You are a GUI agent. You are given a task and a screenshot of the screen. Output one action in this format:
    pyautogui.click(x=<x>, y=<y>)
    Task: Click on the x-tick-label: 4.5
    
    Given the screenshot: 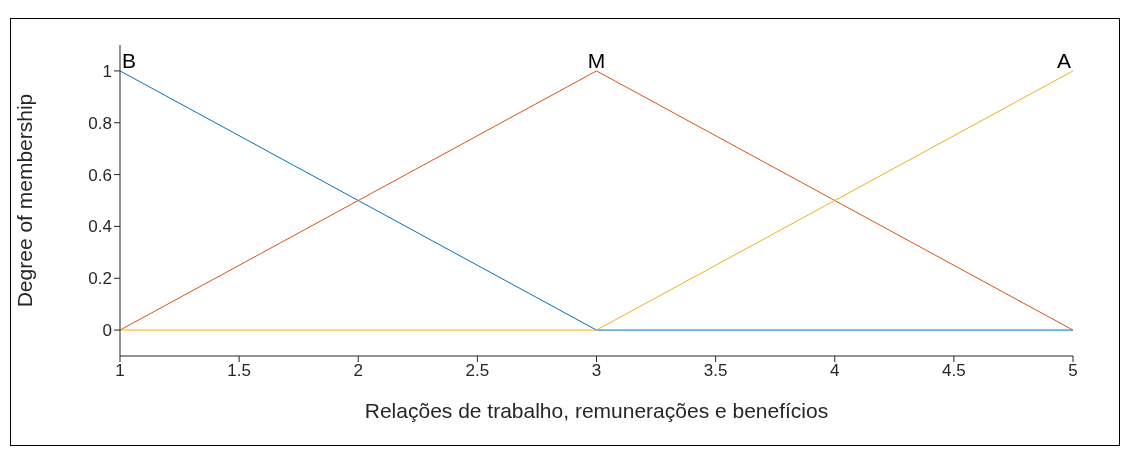 What is the action you would take?
    pyautogui.click(x=954, y=371)
    